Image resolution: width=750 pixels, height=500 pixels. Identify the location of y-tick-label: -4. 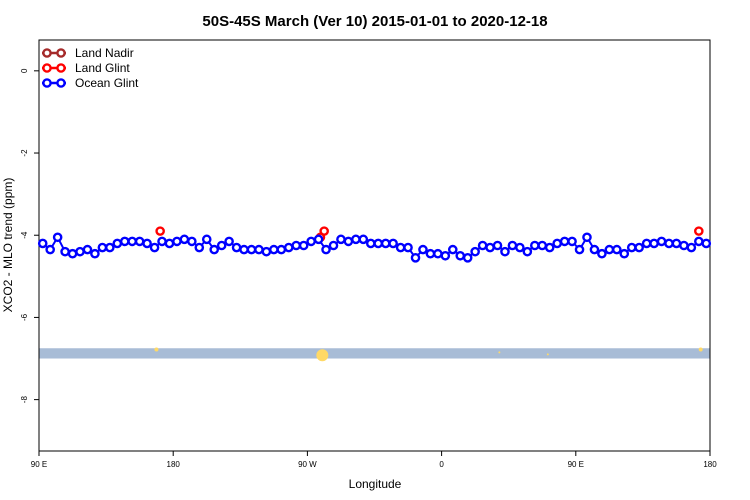
(24, 235).